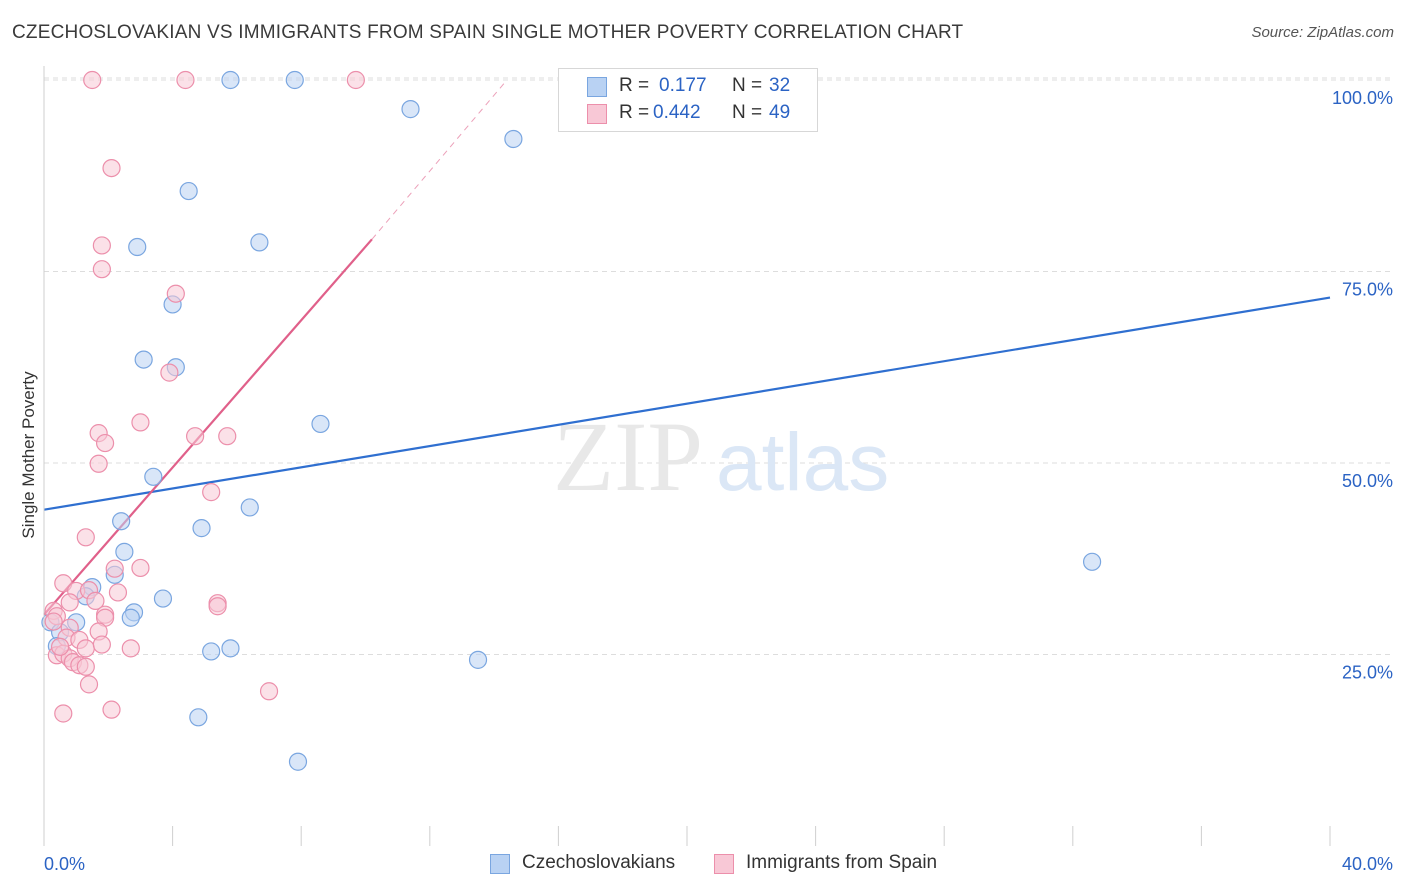 Image resolution: width=1406 pixels, height=892 pixels. I want to click on bottom-legend-swatch-pink, so click(724, 864).